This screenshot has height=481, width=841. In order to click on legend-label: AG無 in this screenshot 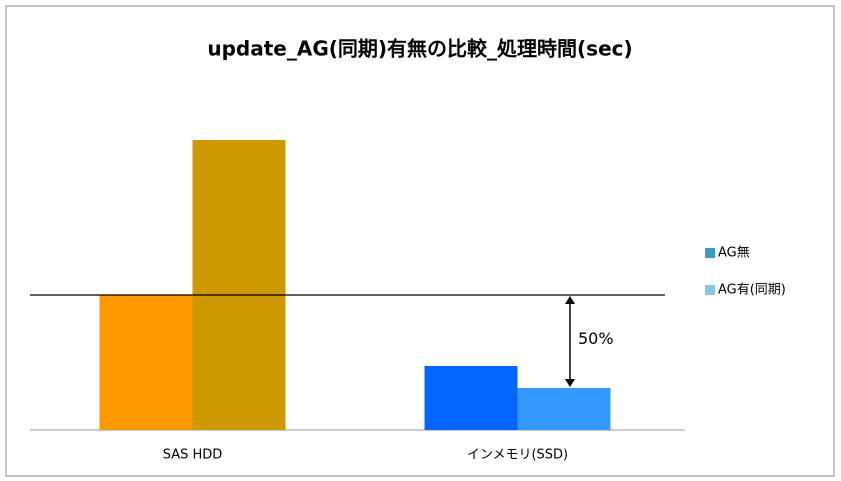, I will do `click(734, 253)`.